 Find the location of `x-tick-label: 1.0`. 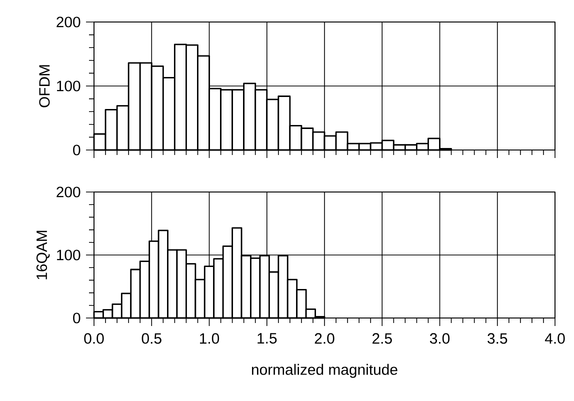

x-tick-label: 1.0 is located at coordinates (210, 338).